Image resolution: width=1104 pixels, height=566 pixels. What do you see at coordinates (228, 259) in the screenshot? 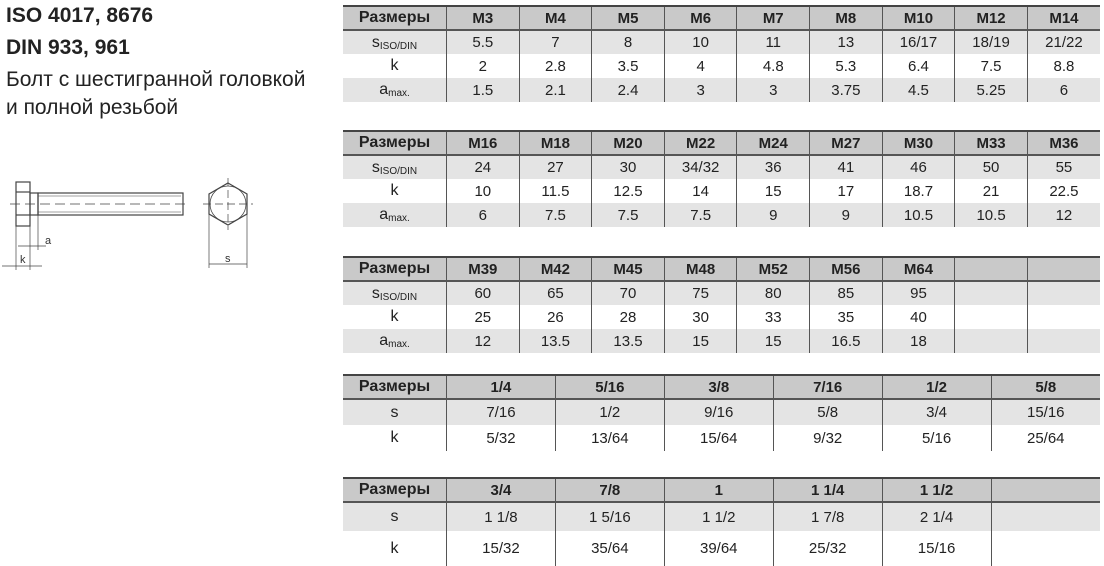
I see `dimension-s-label: s` at bounding box center [228, 259].